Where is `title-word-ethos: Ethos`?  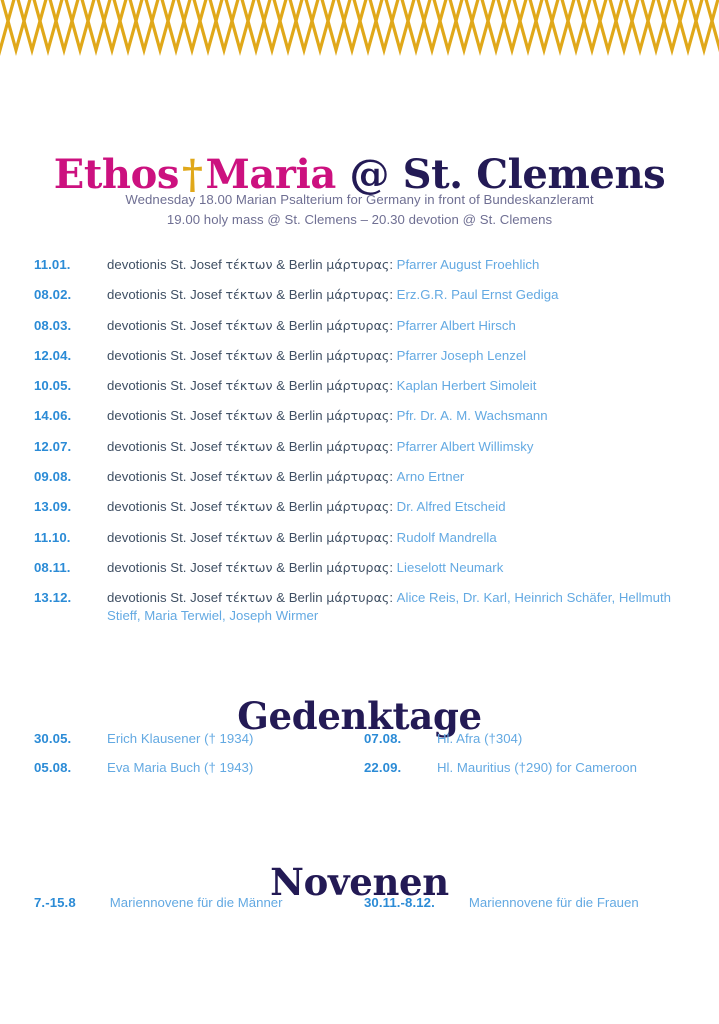 title-word-ethos: Ethos is located at coordinates (116, 174).